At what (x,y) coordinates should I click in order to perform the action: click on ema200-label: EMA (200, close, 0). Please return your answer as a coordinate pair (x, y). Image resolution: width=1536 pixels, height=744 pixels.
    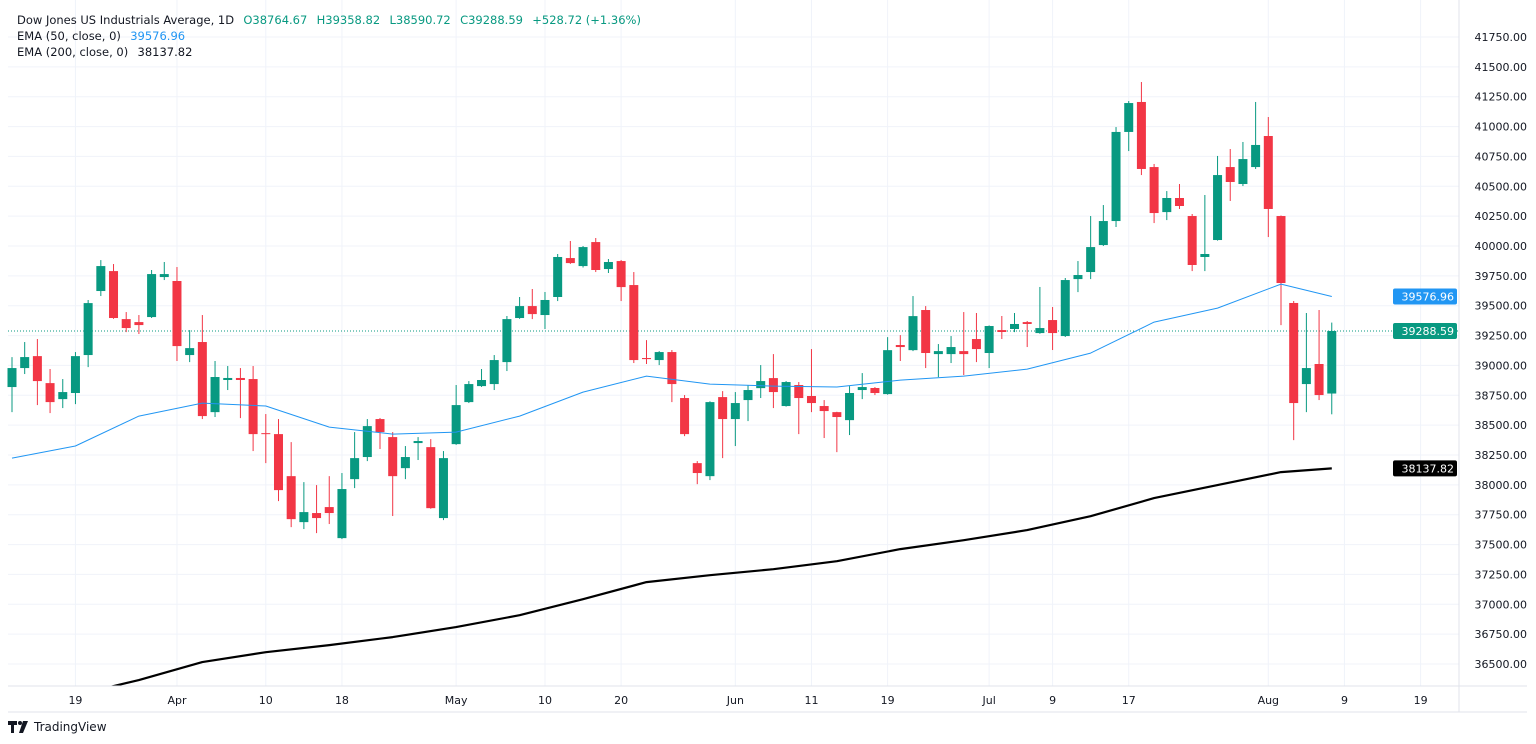
    Looking at the image, I should click on (73, 52).